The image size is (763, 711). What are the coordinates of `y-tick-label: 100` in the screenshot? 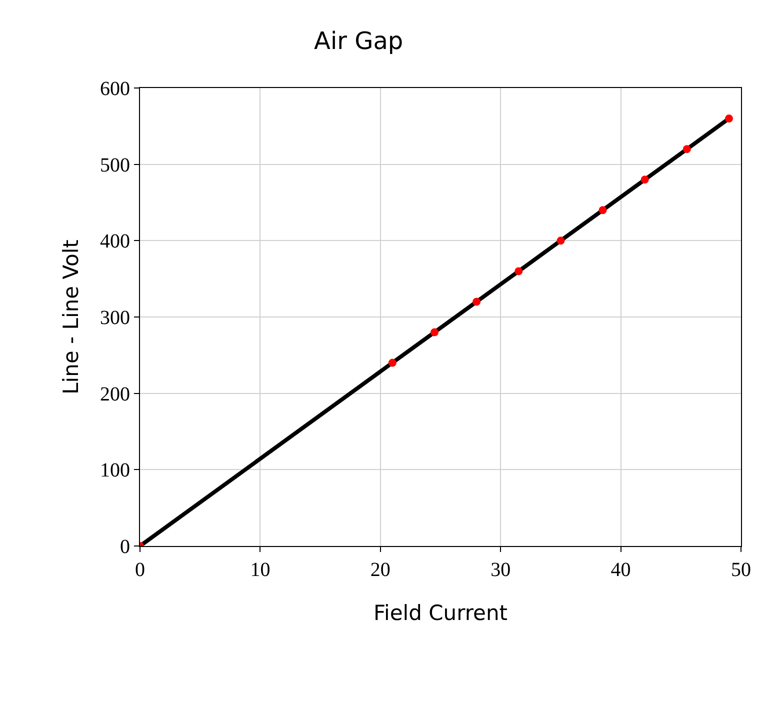 It's located at (115, 471).